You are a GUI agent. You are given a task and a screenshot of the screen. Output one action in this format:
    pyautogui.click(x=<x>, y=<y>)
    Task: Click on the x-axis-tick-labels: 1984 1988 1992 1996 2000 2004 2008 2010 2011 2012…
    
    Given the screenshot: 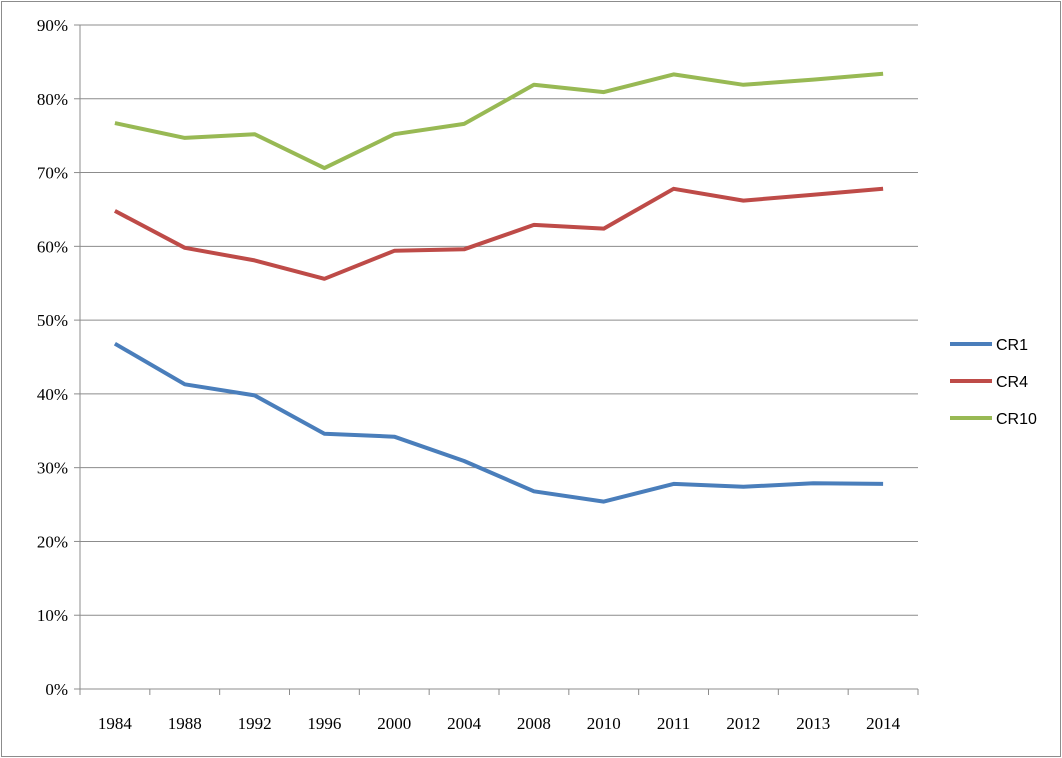 What is the action you would take?
    pyautogui.click(x=499, y=723)
    